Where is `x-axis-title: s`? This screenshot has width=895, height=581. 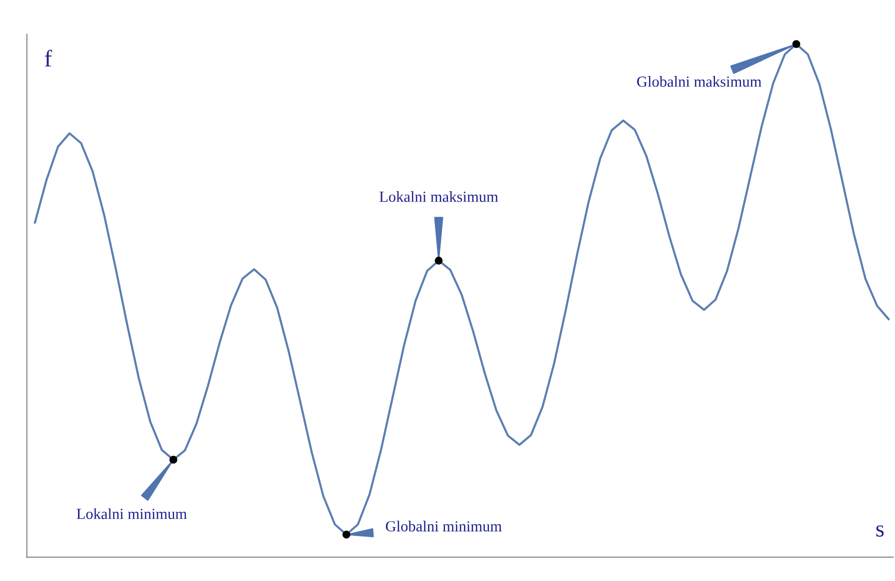
x-axis-title: s is located at coordinates (880, 531).